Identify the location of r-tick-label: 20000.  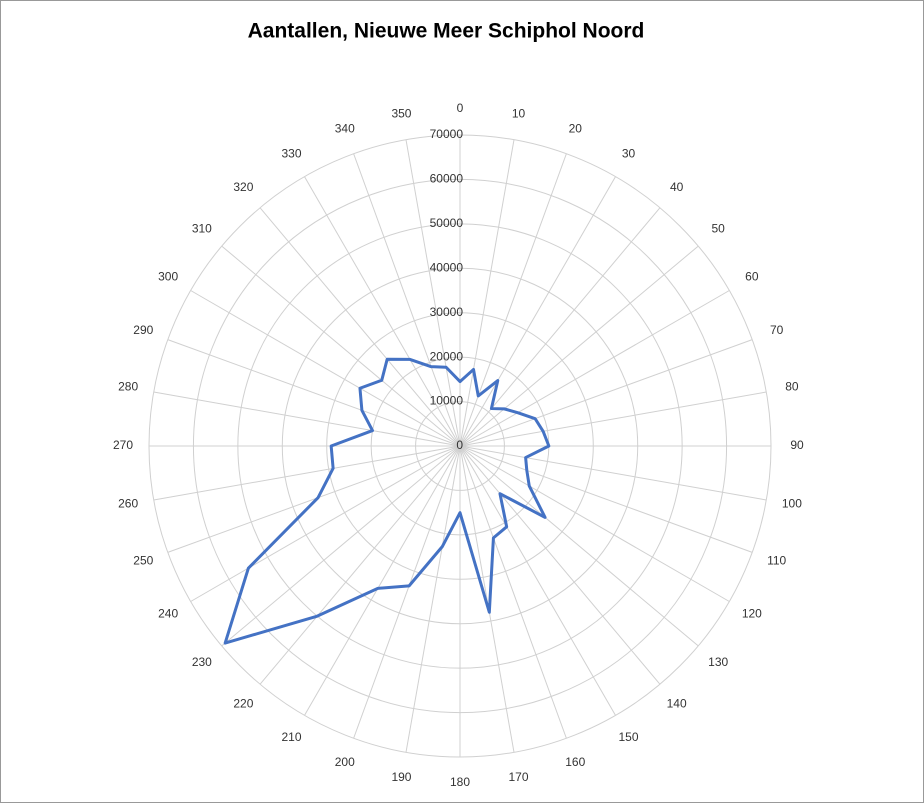
(447, 356).